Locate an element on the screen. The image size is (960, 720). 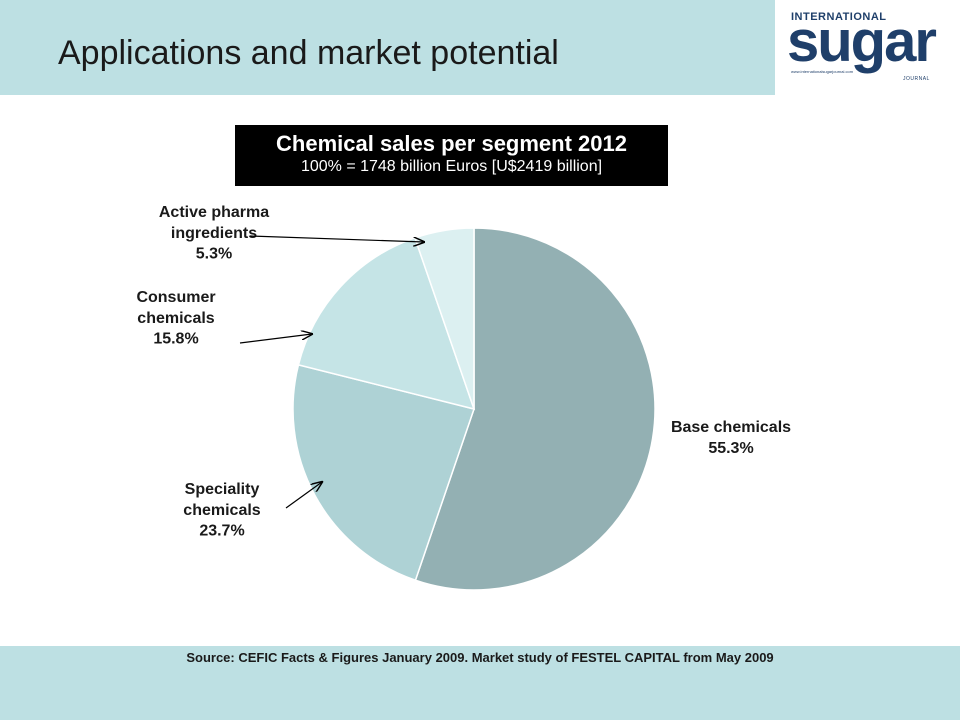
slice-label-3: Consumer chemicals 15.8% is located at coordinates (175, 318).